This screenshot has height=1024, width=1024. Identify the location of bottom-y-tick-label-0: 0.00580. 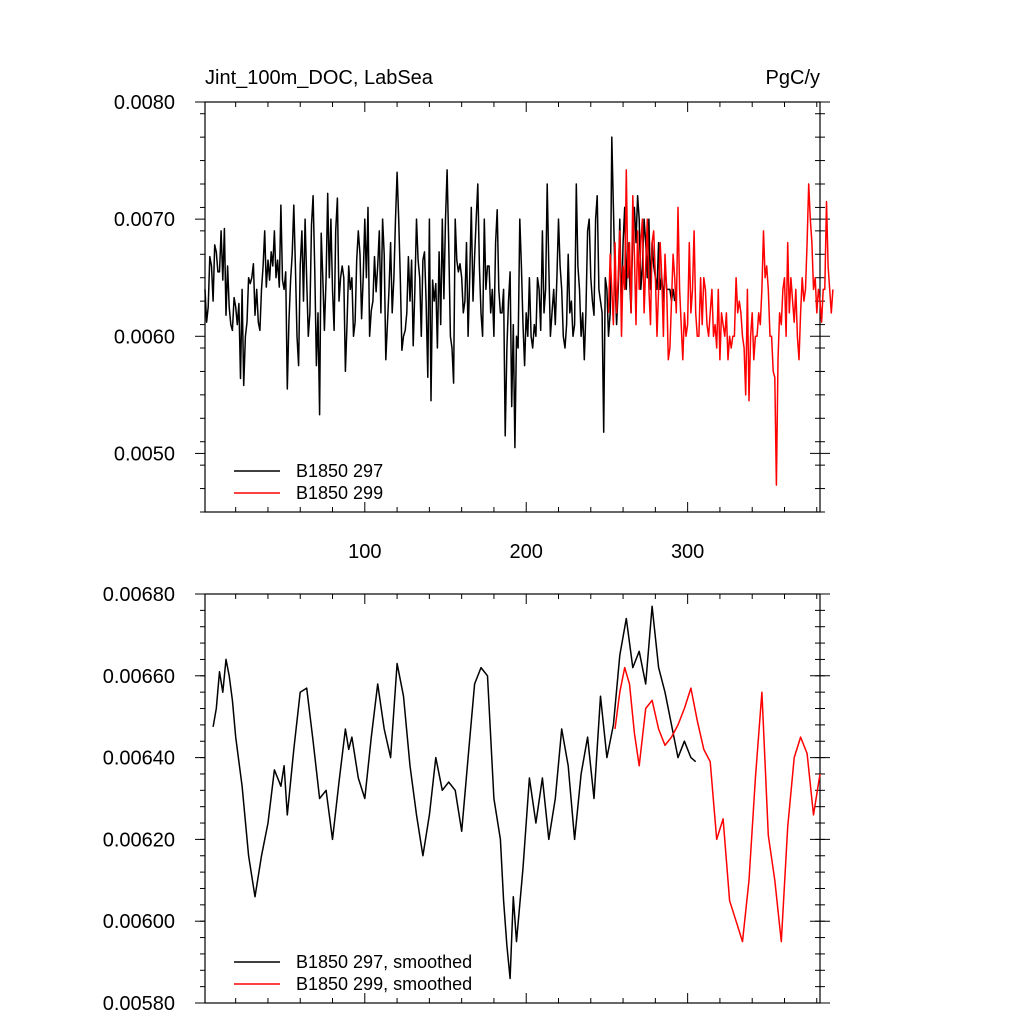
(139, 1004).